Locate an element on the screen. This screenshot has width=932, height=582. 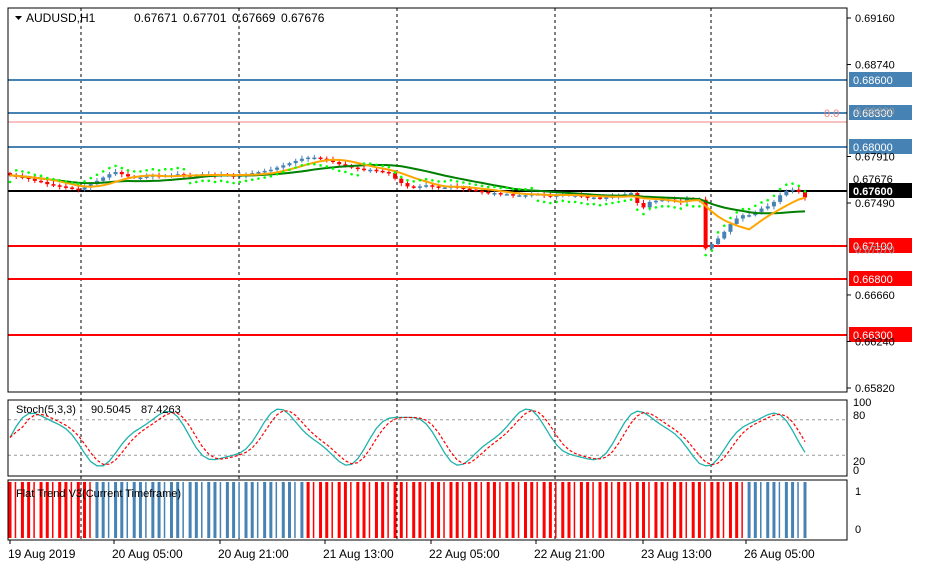
panel-frame is located at coordinates (427, 438).